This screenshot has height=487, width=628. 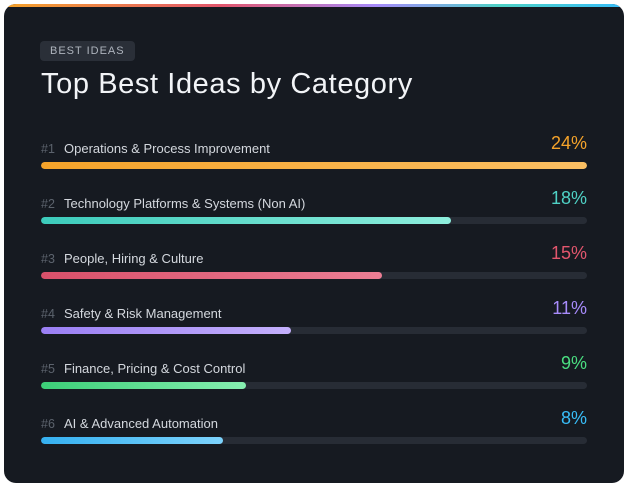 What do you see at coordinates (314, 153) in the screenshot?
I see `category-row: #1 Operations & Process Improvement 24%` at bounding box center [314, 153].